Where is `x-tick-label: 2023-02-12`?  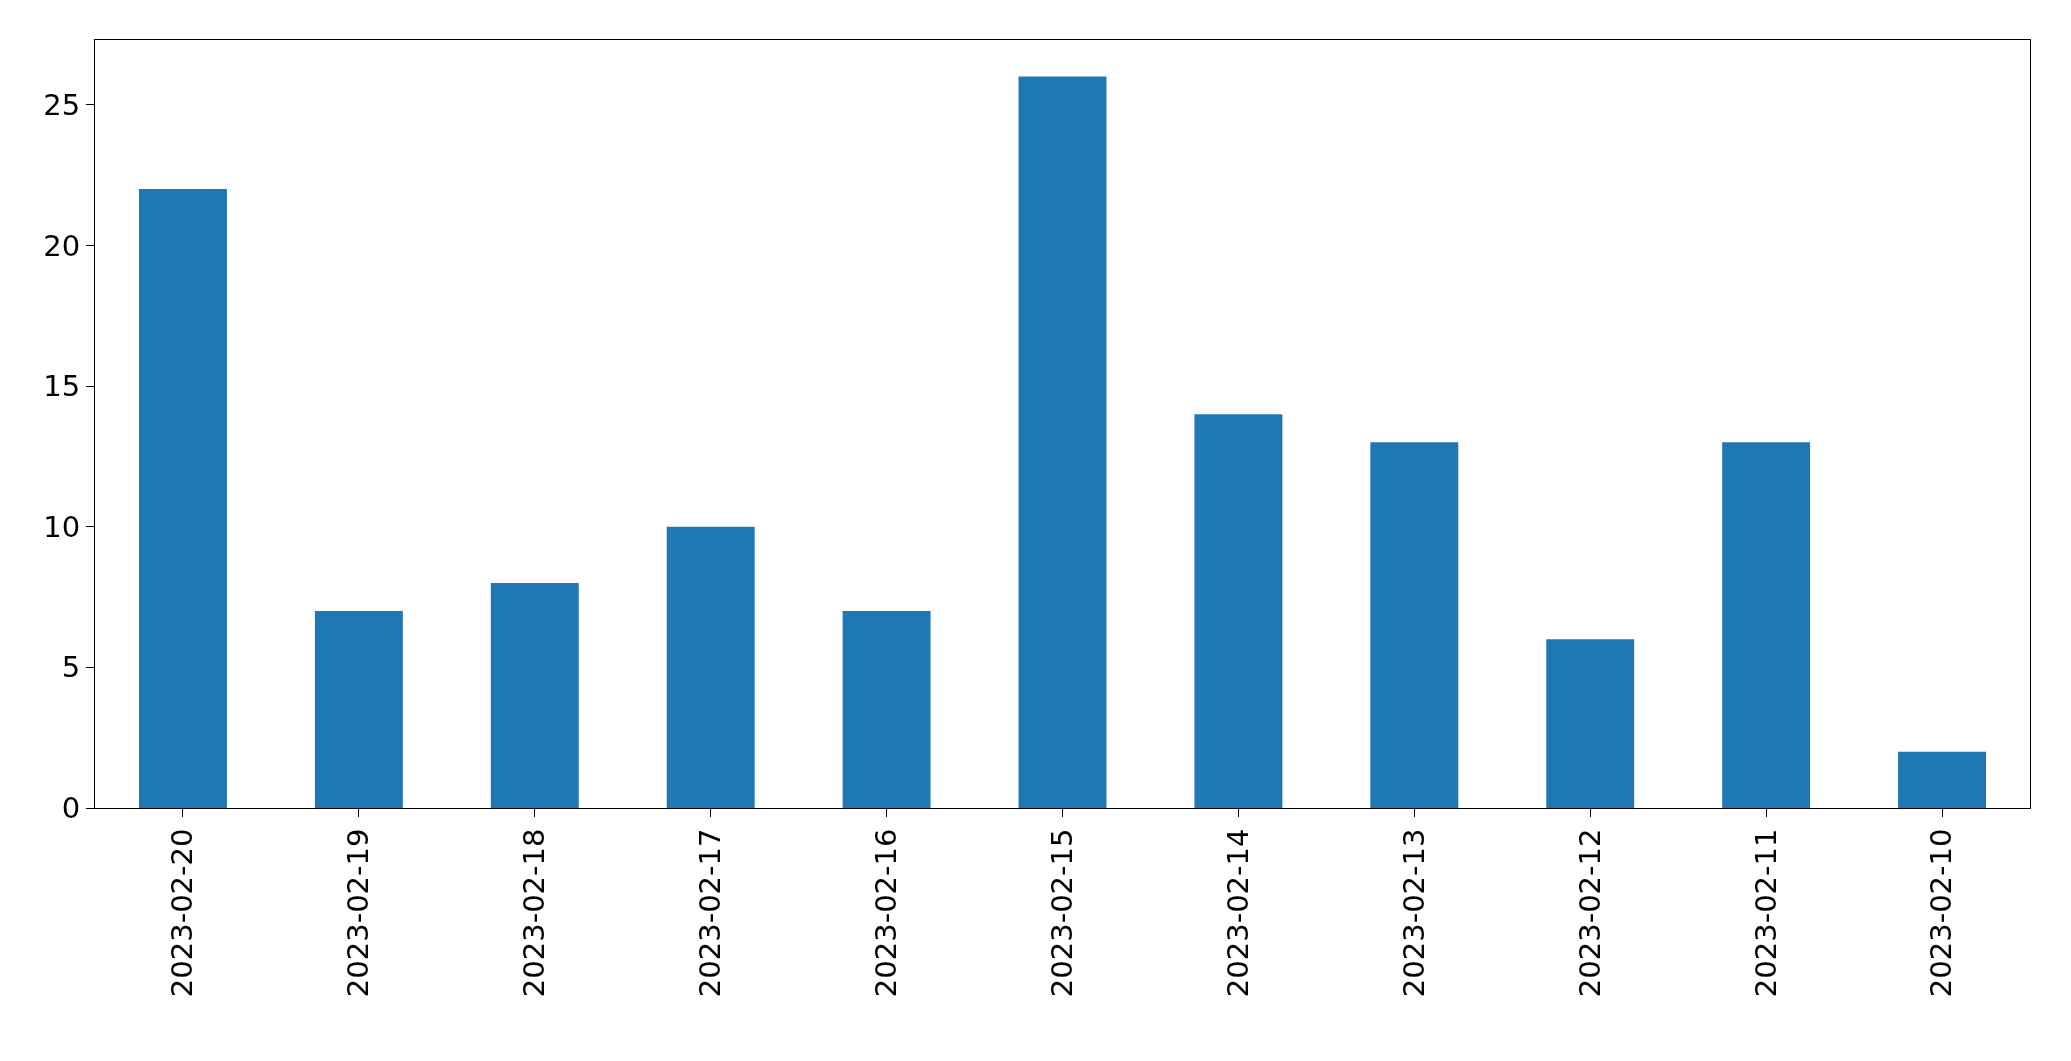 x-tick-label: 2023-02-12 is located at coordinates (1589, 913).